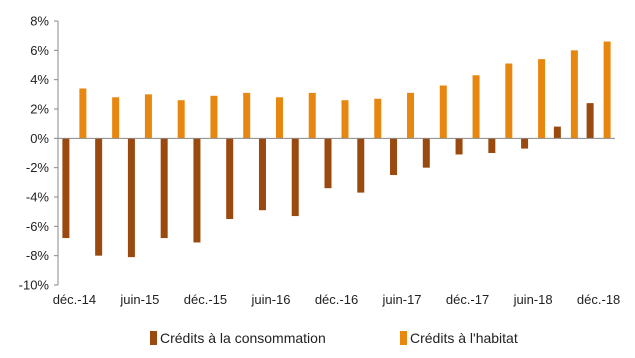 This screenshot has height=358, width=635. What do you see at coordinates (39, 153) in the screenshot?
I see `y-axis: -10% -8% -6% -4% -2% 0% 2% 4% 6% 8%` at bounding box center [39, 153].